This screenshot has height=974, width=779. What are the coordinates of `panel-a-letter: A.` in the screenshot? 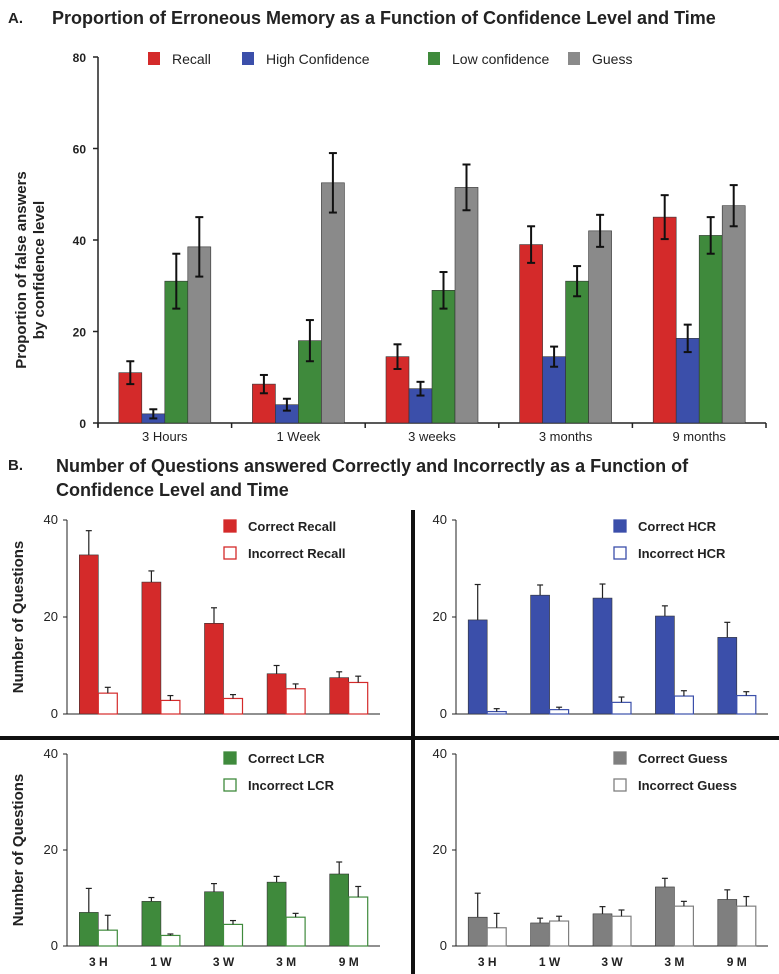 It's located at (15, 18).